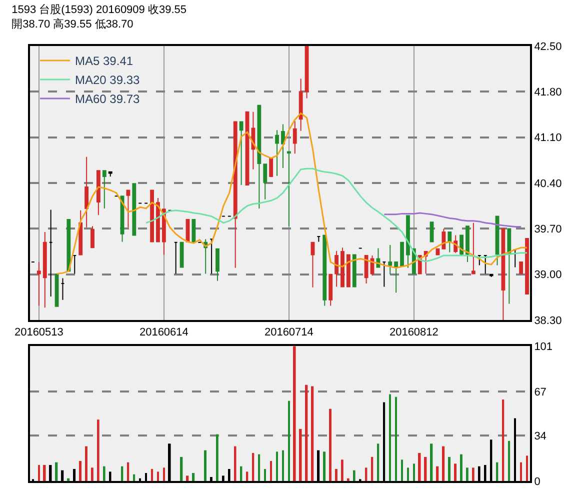 This screenshot has width=580, height=500. Describe the element at coordinates (289, 332) in the screenshot. I see `x-tick-label: 20160714` at that location.